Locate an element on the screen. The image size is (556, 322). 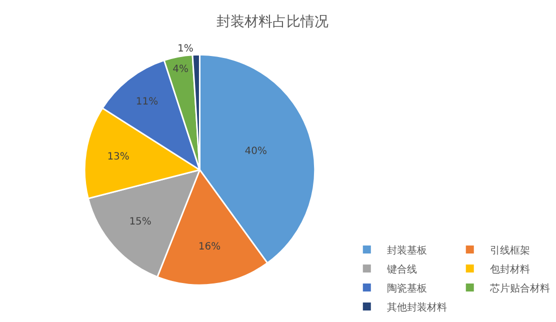
legend-label: 封装基板 is located at coordinates (406, 250).